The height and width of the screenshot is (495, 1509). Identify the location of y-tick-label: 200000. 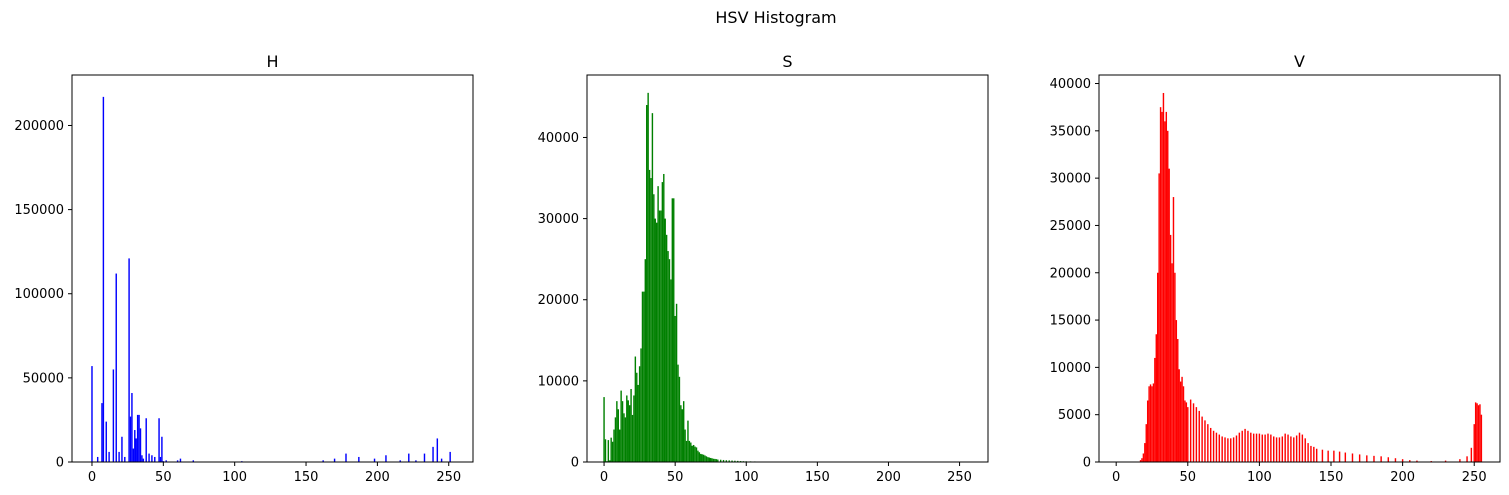
(39, 126).